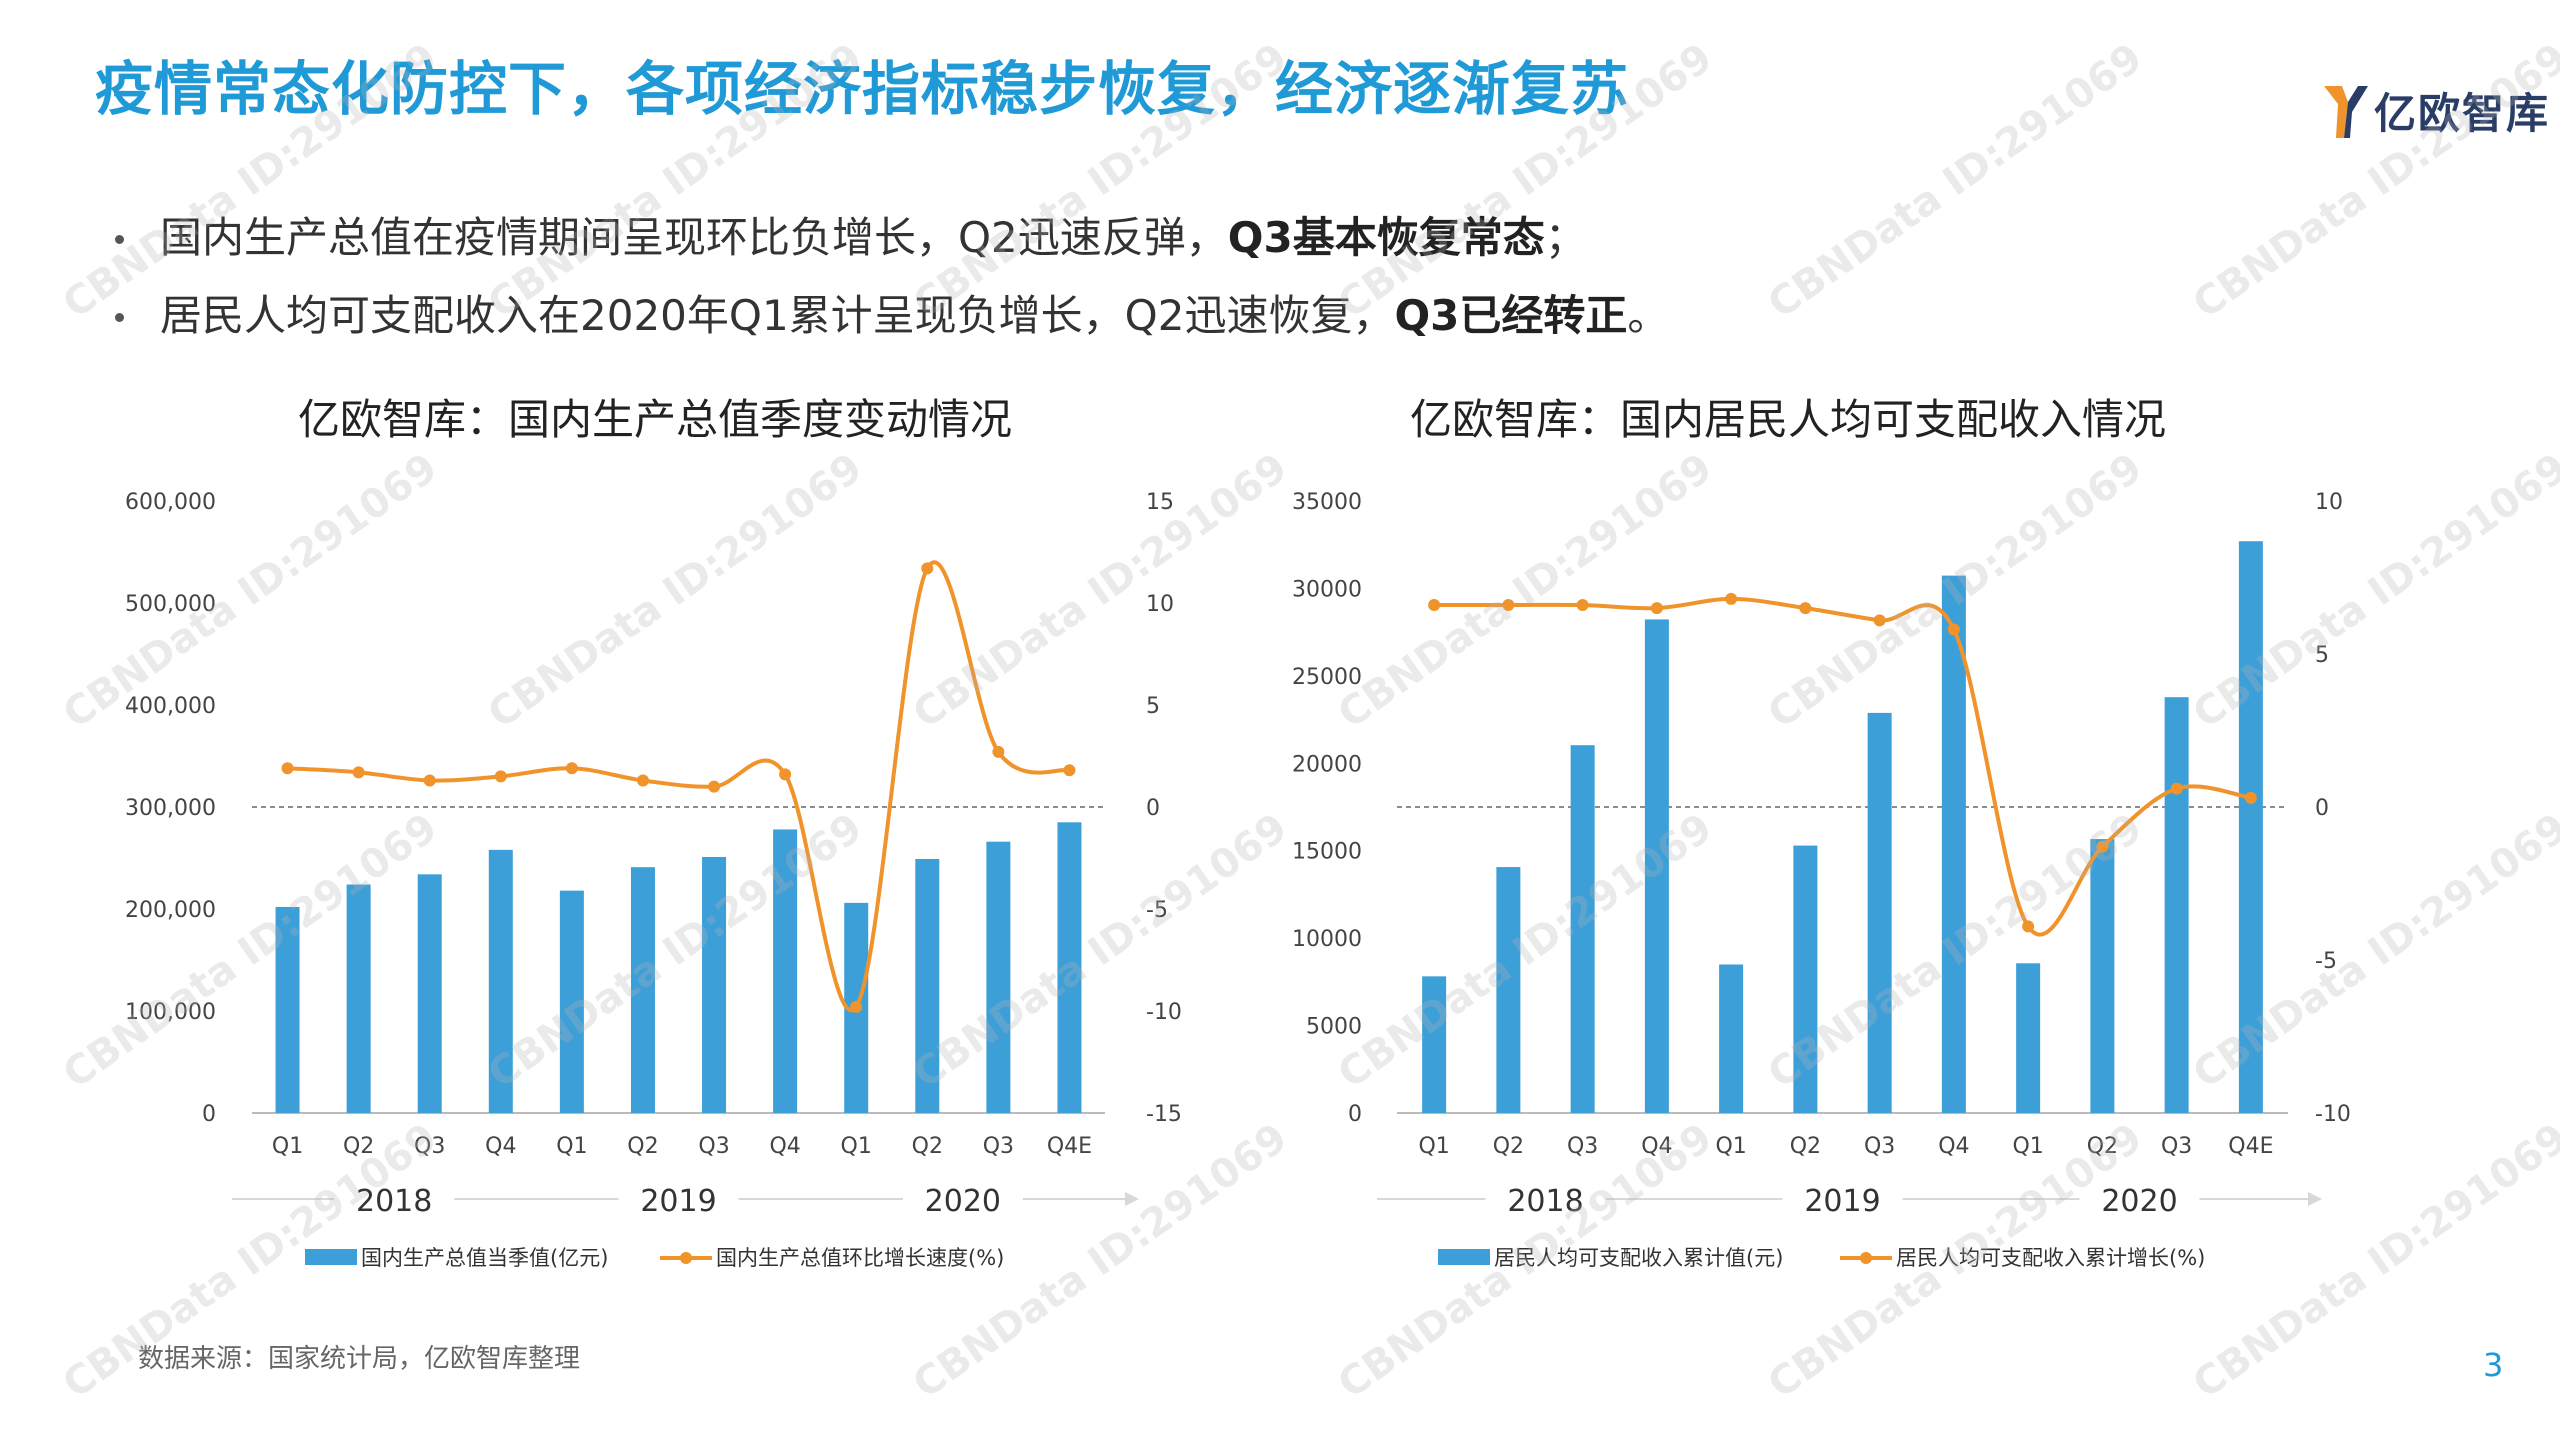 Image resolution: width=2560 pixels, height=1440 pixels. Describe the element at coordinates (694, 237) in the screenshot. I see `bullet-text: 国内生产总值在疫情期间呈现环比负增长，Q2迅速反弹，` at that location.